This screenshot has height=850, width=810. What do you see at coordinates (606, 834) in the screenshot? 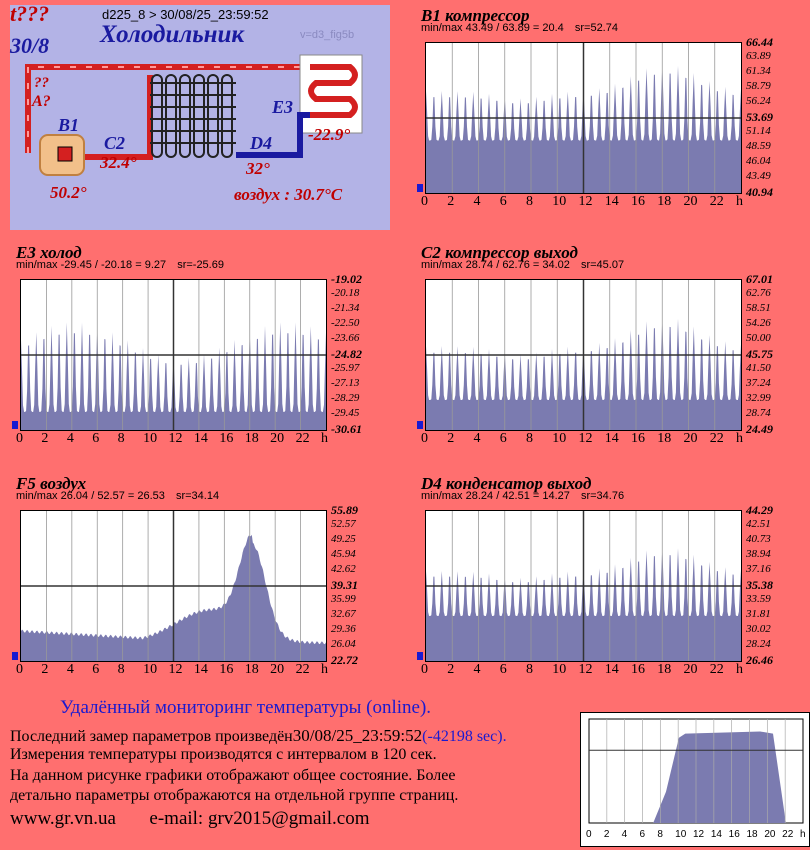
I see `mini-x-tick-label: 2` at bounding box center [606, 834].